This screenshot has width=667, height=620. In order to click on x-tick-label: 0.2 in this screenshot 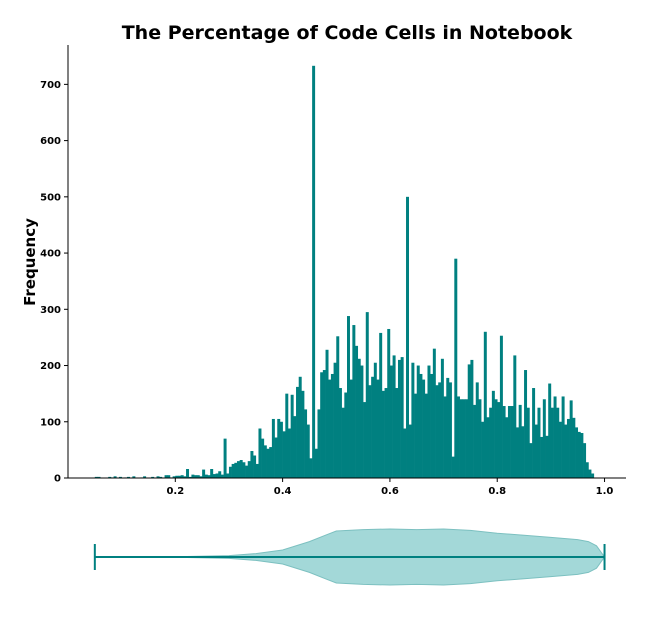, I will do `click(175, 491)`.